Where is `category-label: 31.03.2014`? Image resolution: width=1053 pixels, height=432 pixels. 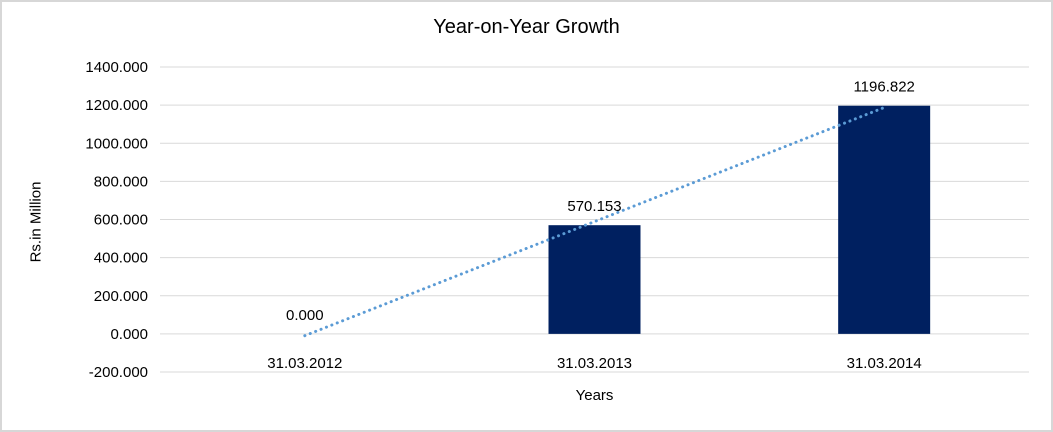
category-label: 31.03.2014 is located at coordinates (884, 363).